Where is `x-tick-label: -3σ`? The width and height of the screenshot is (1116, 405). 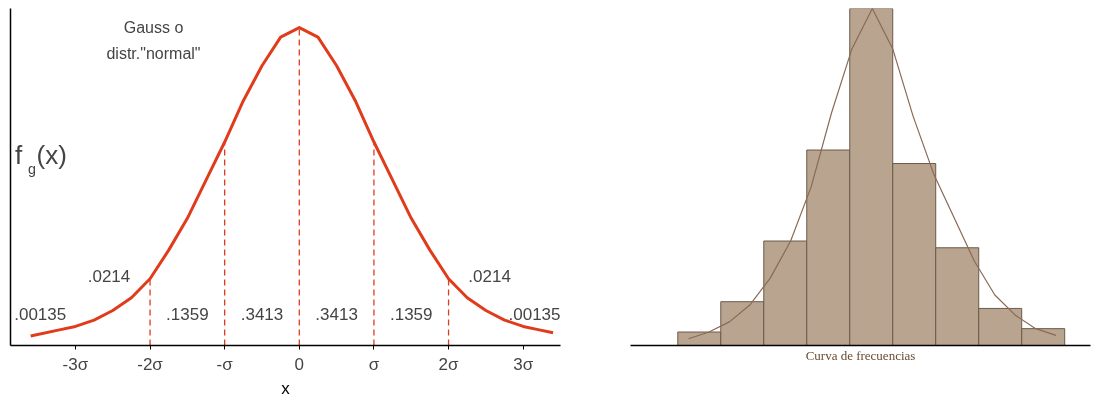 x-tick-label: -3σ is located at coordinates (75, 364).